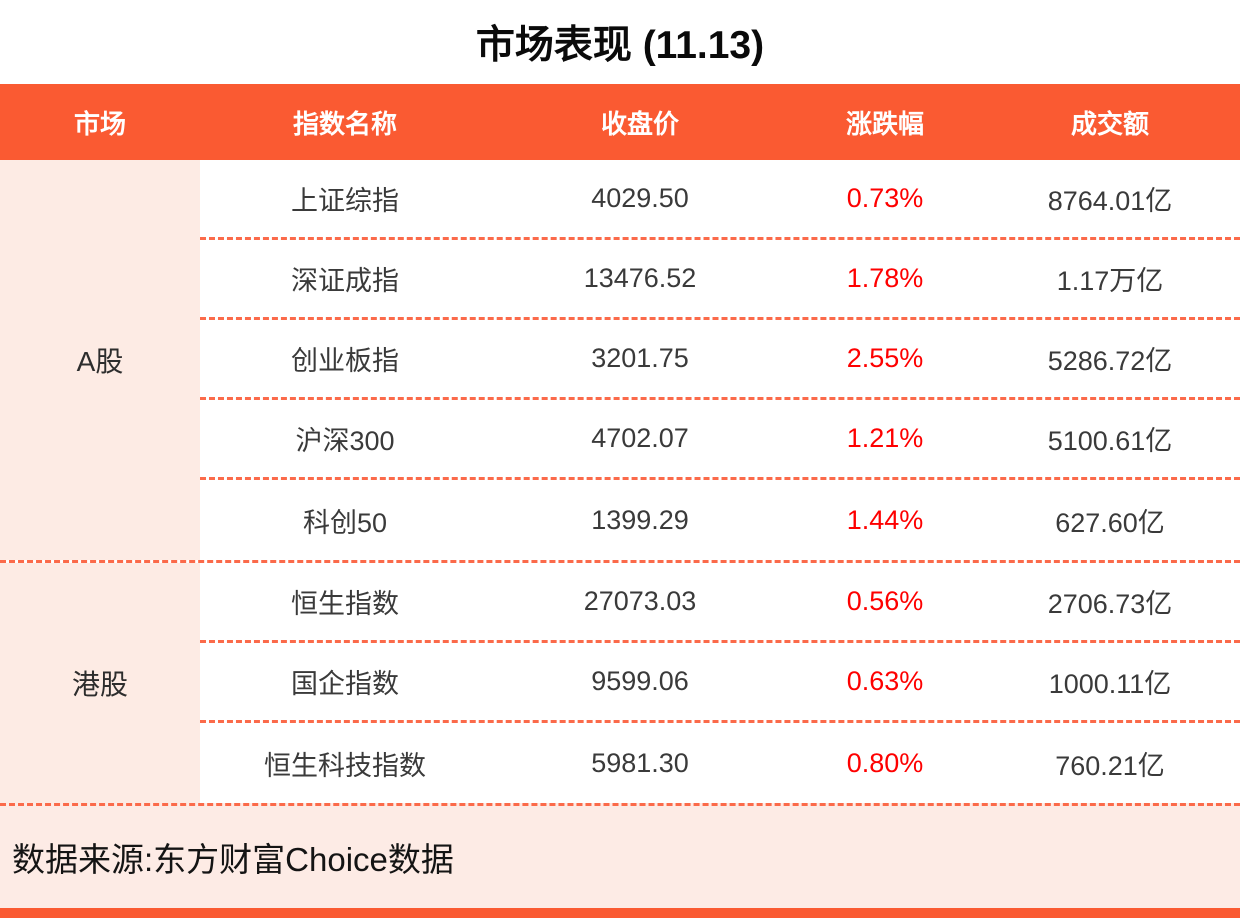 The width and height of the screenshot is (1240, 918). I want to click on close-price: 1399.29, so click(640, 519).